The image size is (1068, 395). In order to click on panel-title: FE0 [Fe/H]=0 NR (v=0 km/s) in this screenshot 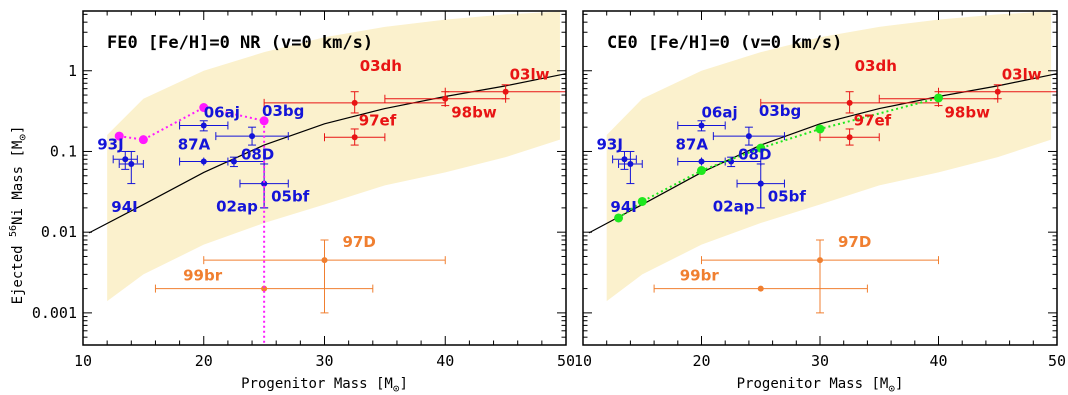, I will do `click(240, 43)`.